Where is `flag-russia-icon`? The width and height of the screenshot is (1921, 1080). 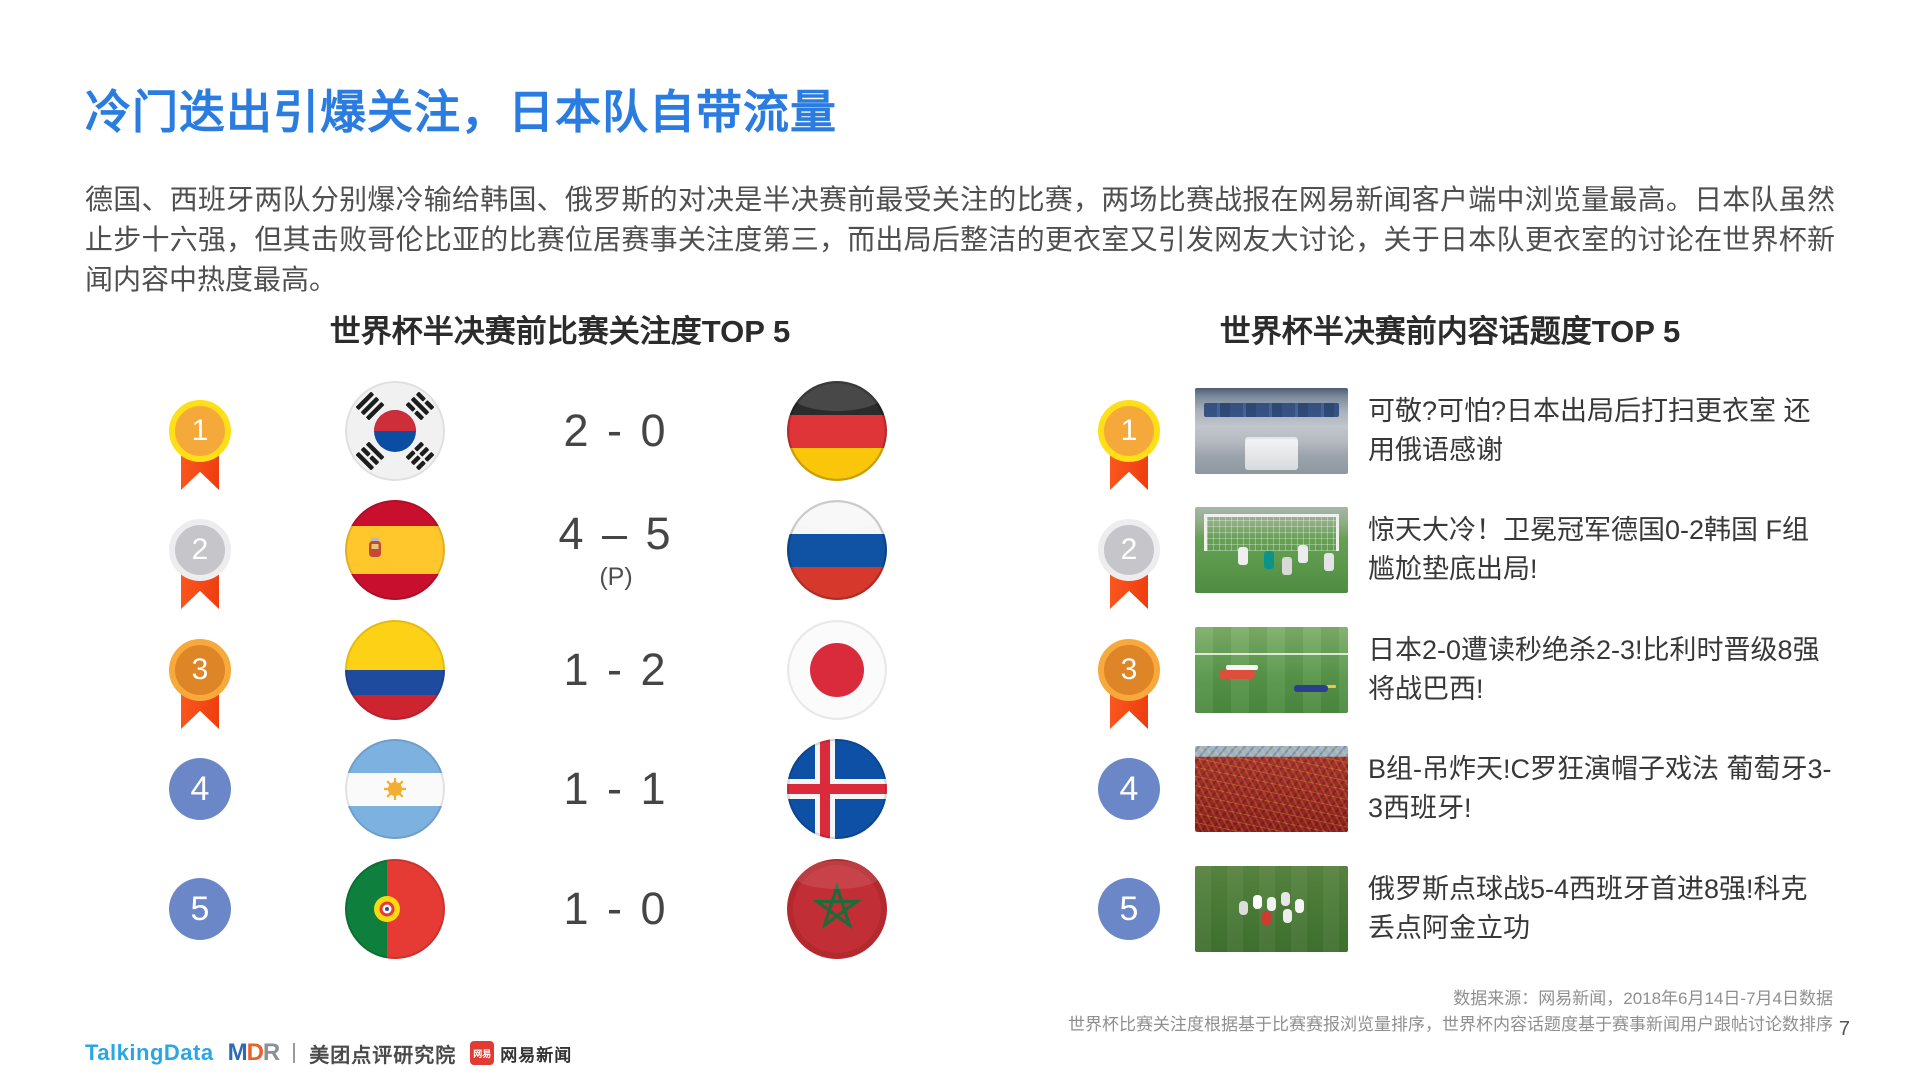
flag-russia-icon is located at coordinates (837, 550).